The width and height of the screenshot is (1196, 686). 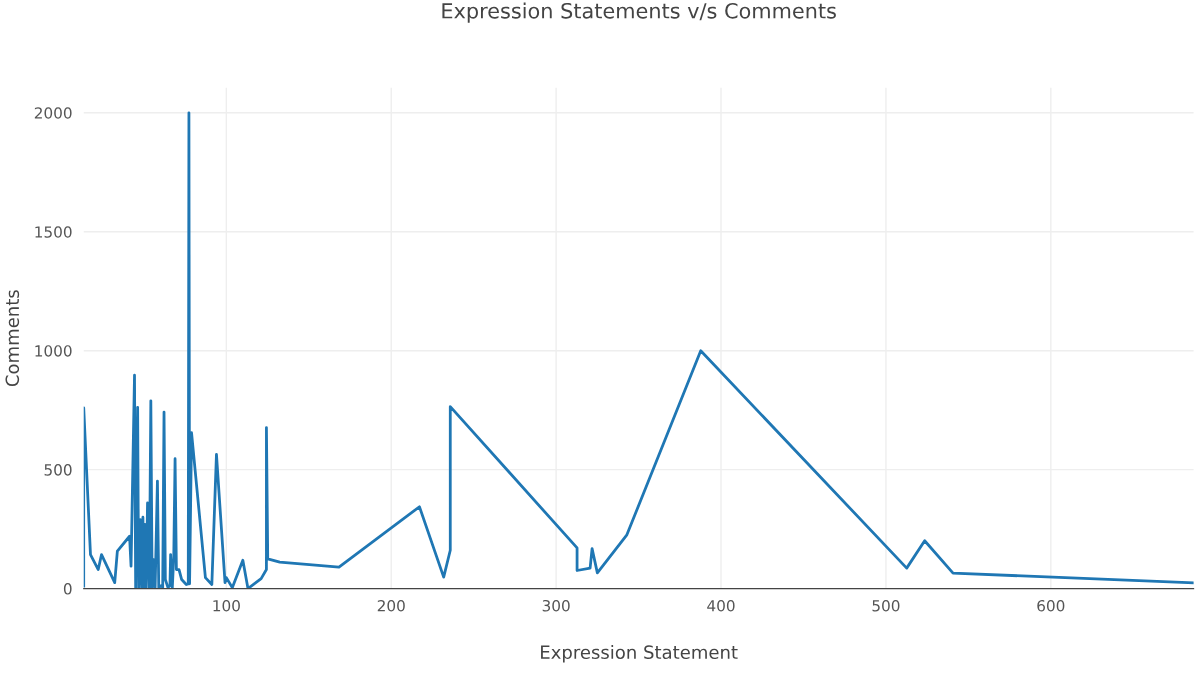 What do you see at coordinates (886, 605) in the screenshot?
I see `x-tick-label: 500` at bounding box center [886, 605].